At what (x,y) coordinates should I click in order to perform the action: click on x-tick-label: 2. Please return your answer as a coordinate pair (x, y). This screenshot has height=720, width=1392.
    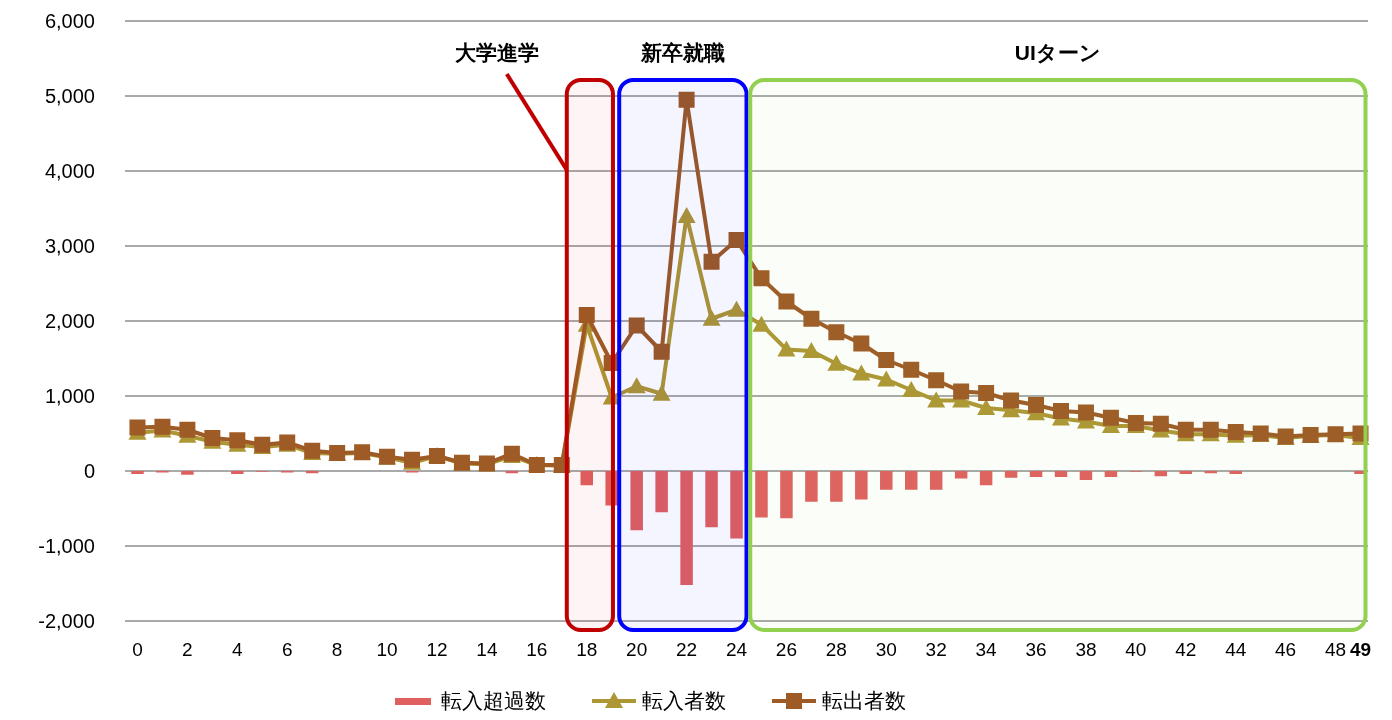
    Looking at the image, I should click on (187, 649).